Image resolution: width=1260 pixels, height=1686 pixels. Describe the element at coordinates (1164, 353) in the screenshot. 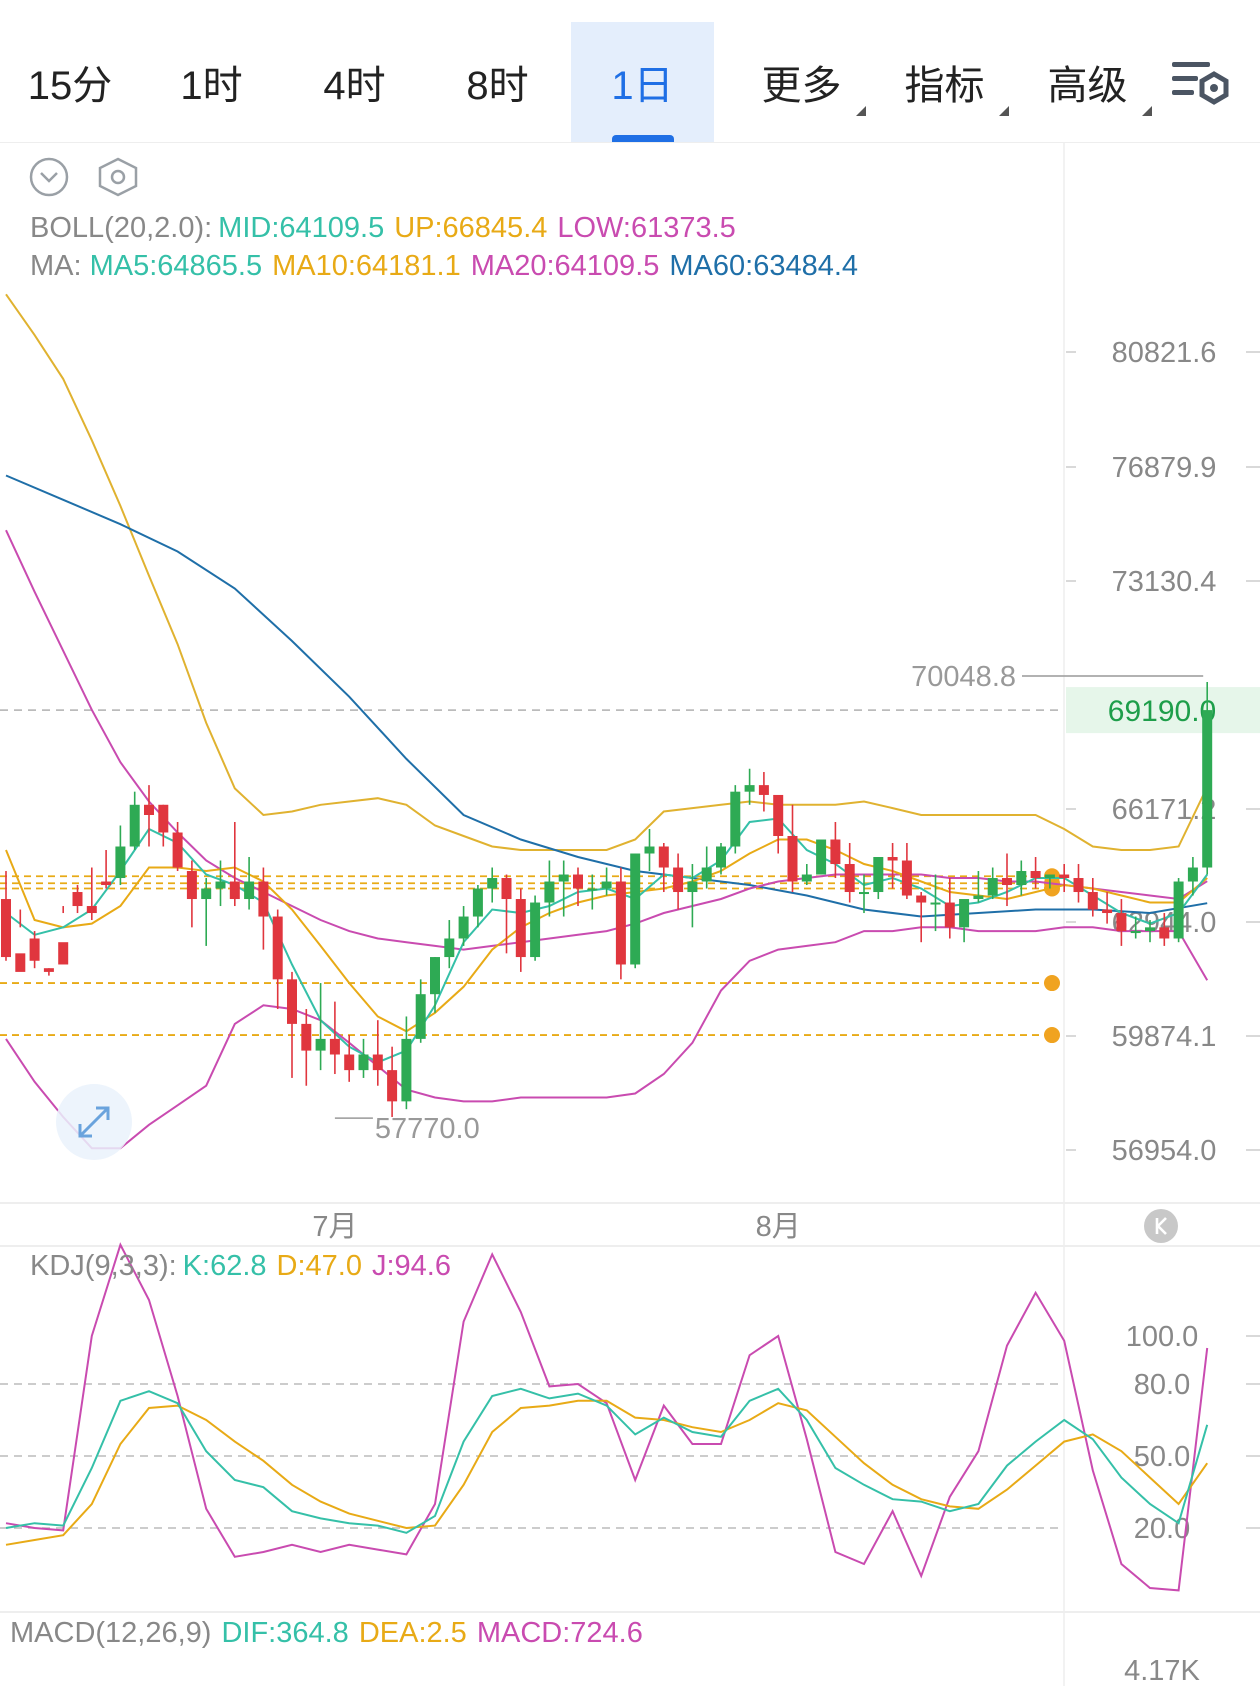

I see `price-tick-label: 80821.6` at that location.